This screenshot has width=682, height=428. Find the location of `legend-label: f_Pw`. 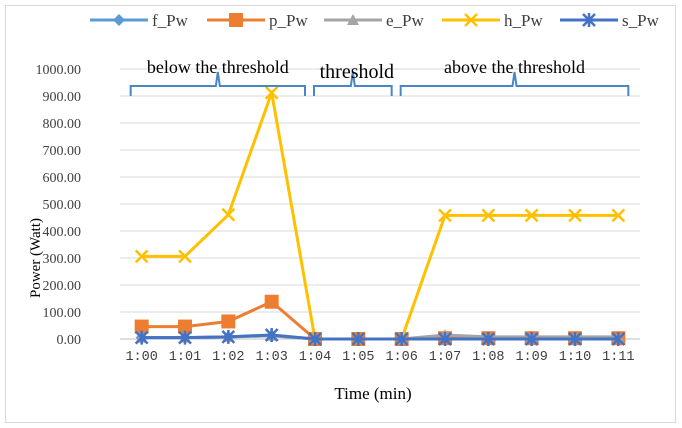

legend-label: f_Pw is located at coordinates (170, 20).